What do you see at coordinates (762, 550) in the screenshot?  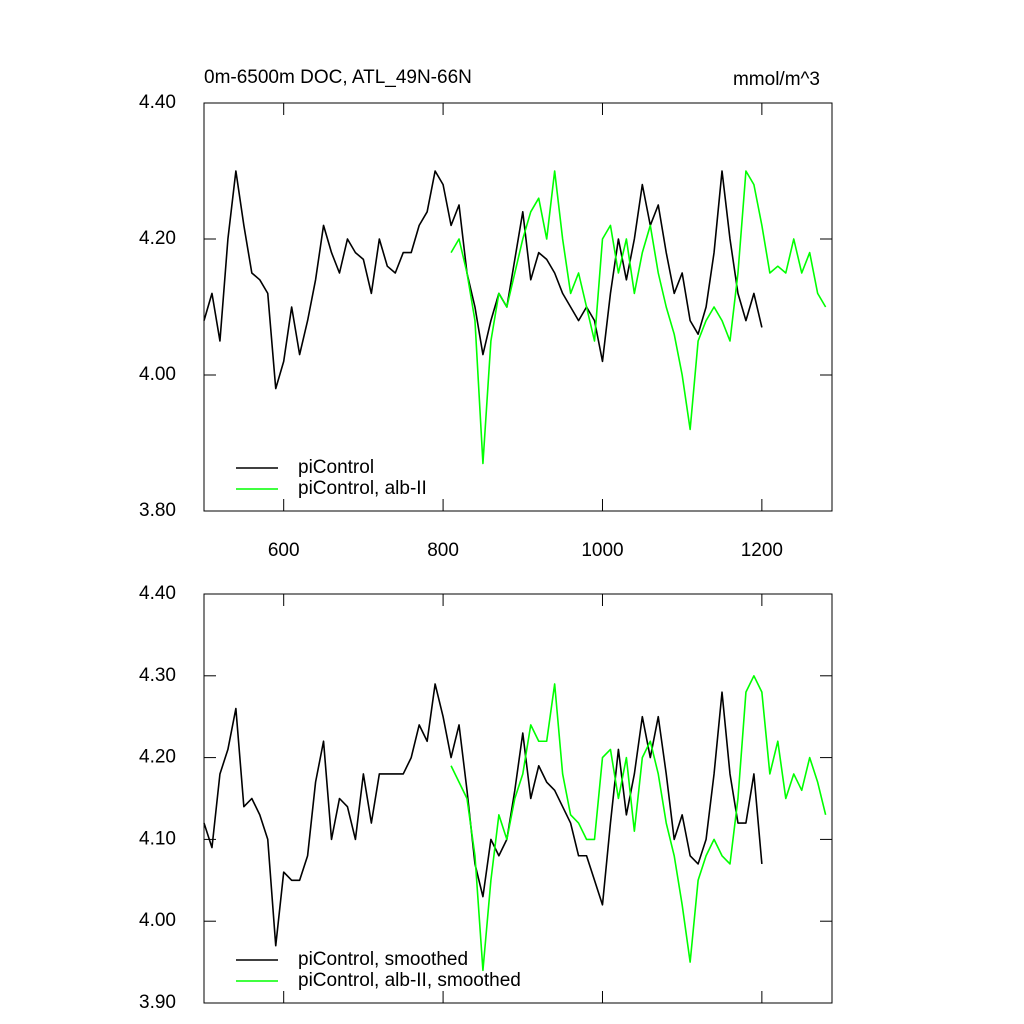 I see `x-tick-label: 1200` at bounding box center [762, 550].